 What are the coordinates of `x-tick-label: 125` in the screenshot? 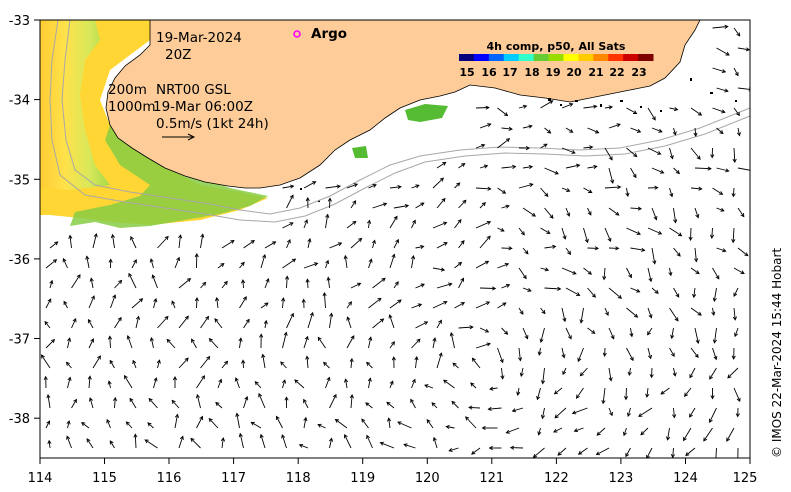 It's located at (745, 478).